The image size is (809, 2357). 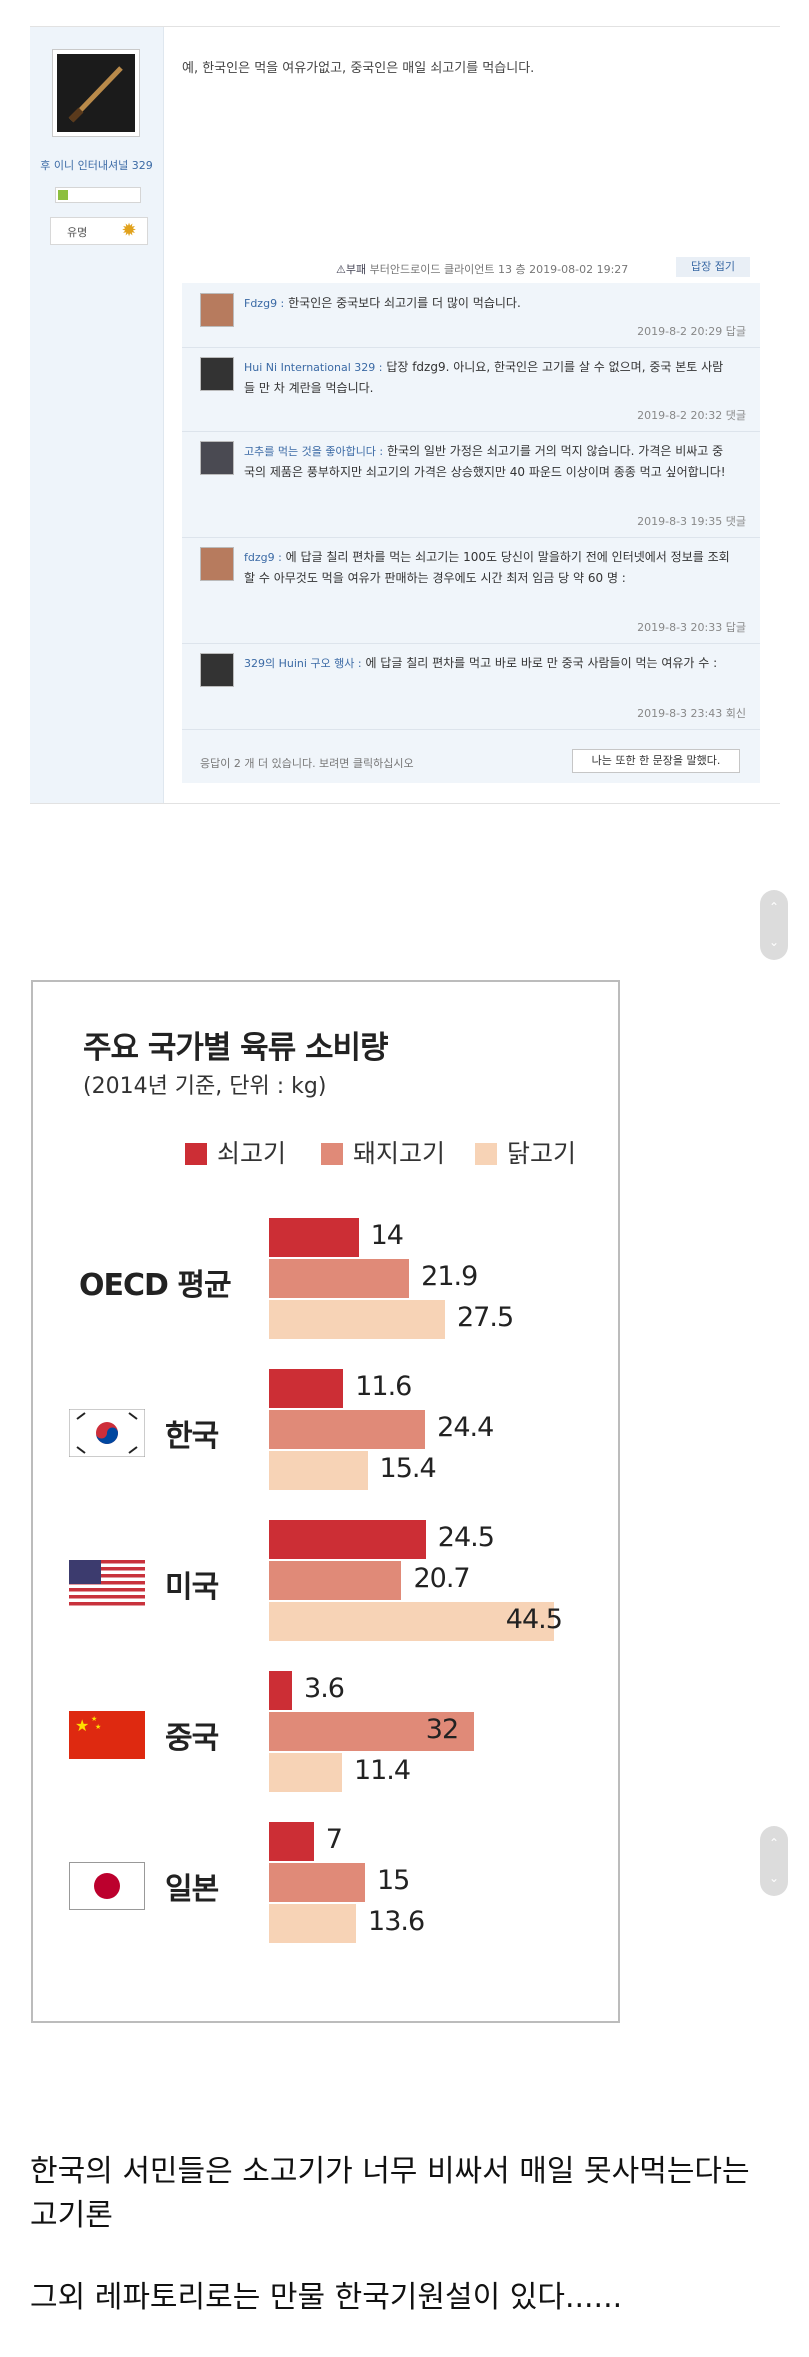 I want to click on category-label: OECD 평균, so click(x=155, y=1285).